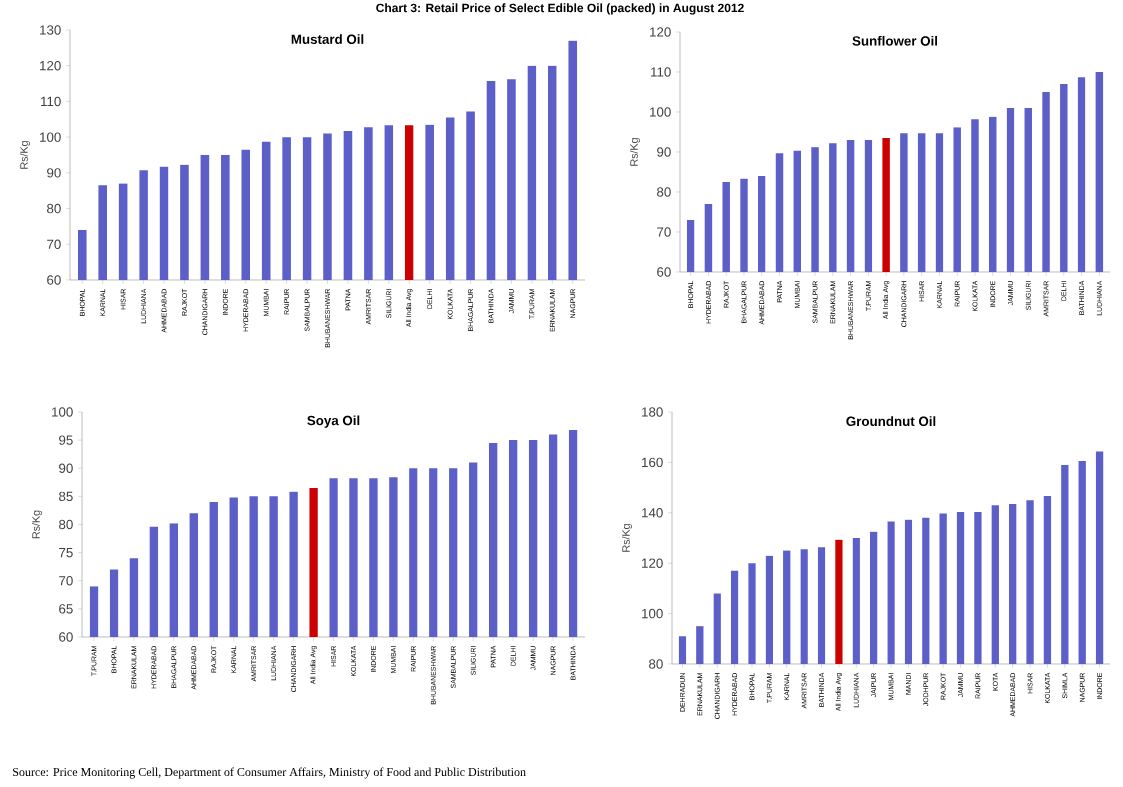 The width and height of the screenshot is (1123, 787). What do you see at coordinates (652, 462) in the screenshot?
I see `y-tick-label: 160` at bounding box center [652, 462].